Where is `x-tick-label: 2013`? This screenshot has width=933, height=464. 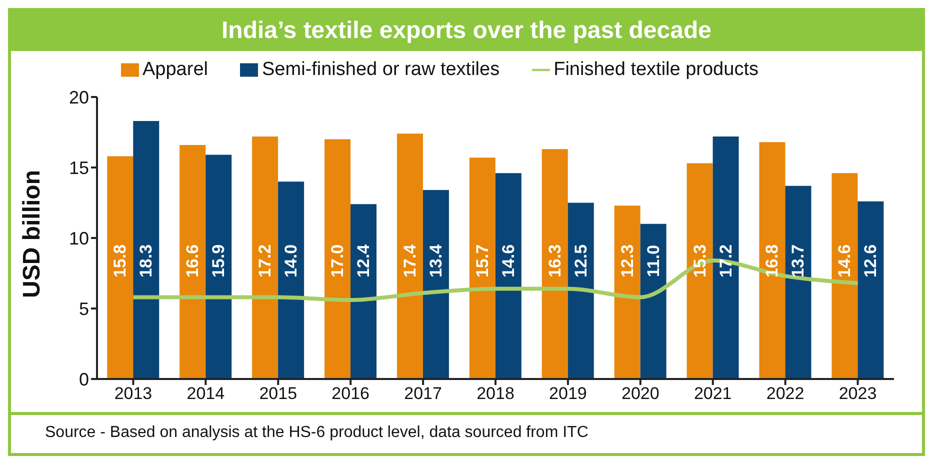
x-tick-label: 2013 is located at coordinates (133, 394).